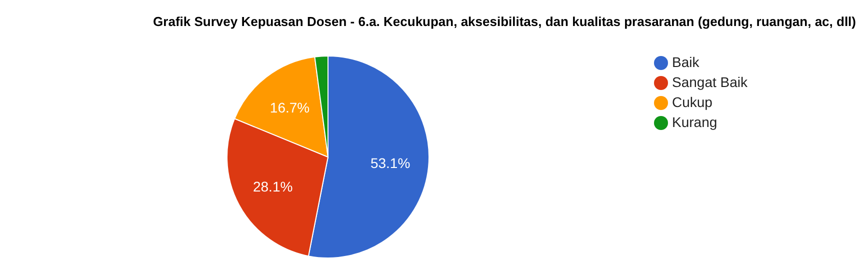  What do you see at coordinates (504, 21) in the screenshot?
I see `chart-title: Grafik Survey Kepuasan Dosen - 6.a. Kecukupan, aksesibilitas, dan kualitas prasaranan (gedung, ruangan, ac, dll)` at bounding box center [504, 21].